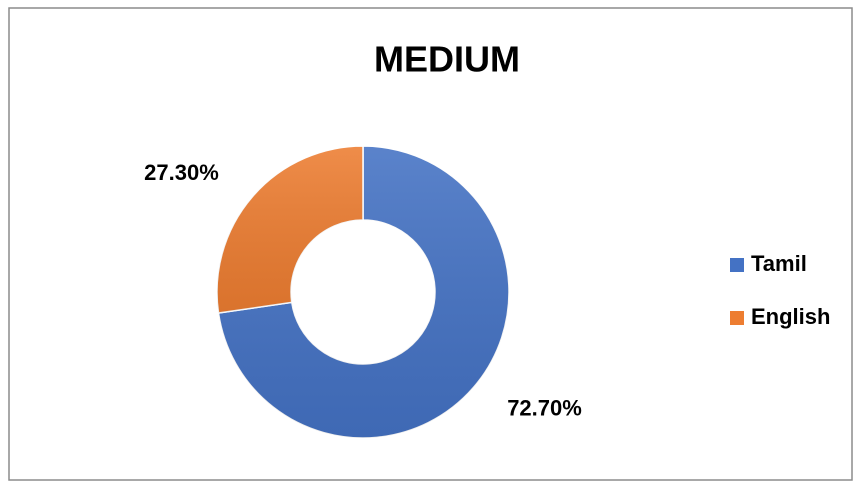 The width and height of the screenshot is (862, 494). Describe the element at coordinates (181, 172) in the screenshot. I see `data-label: 27.30%` at that location.